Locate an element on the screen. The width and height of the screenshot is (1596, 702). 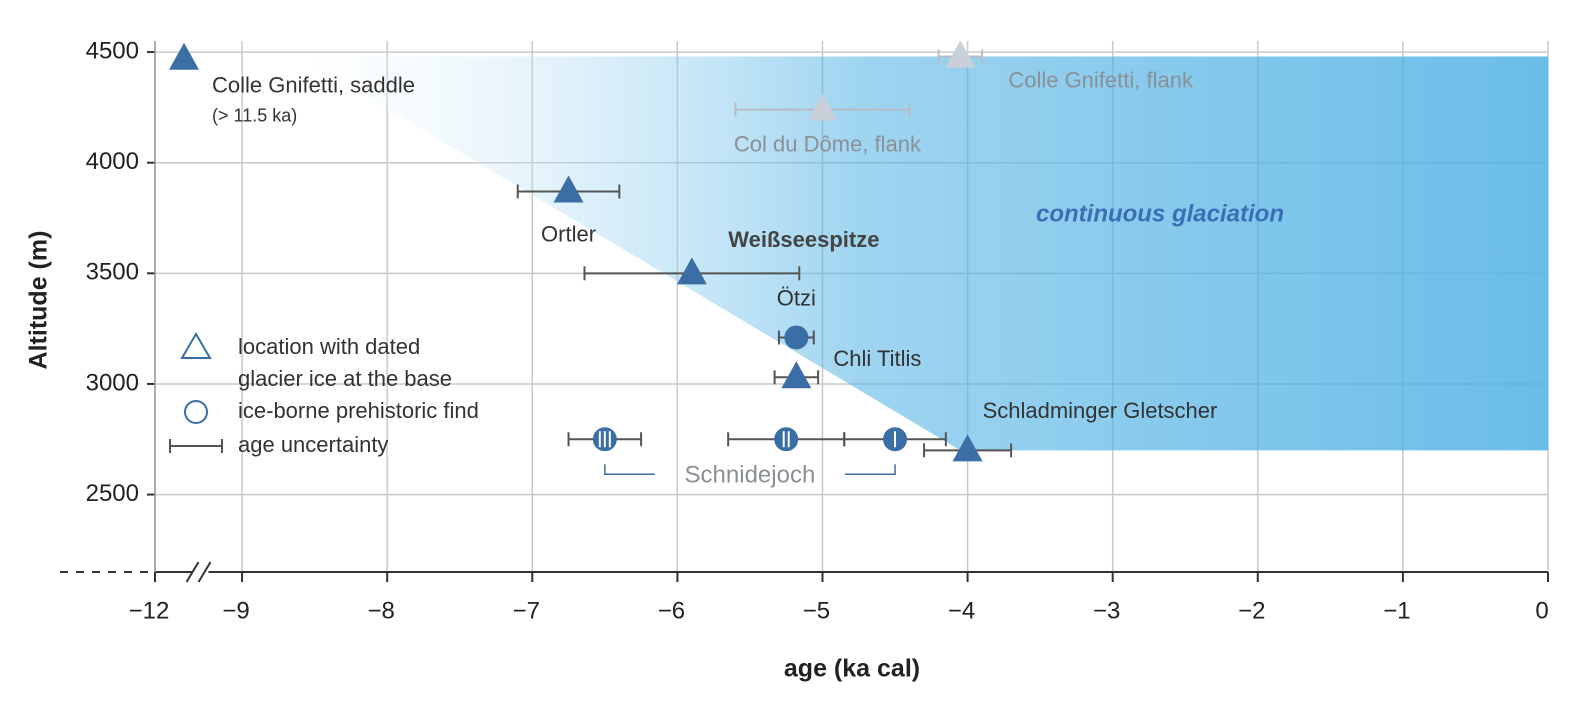
x-tick-label: −2 is located at coordinates (1251, 610).